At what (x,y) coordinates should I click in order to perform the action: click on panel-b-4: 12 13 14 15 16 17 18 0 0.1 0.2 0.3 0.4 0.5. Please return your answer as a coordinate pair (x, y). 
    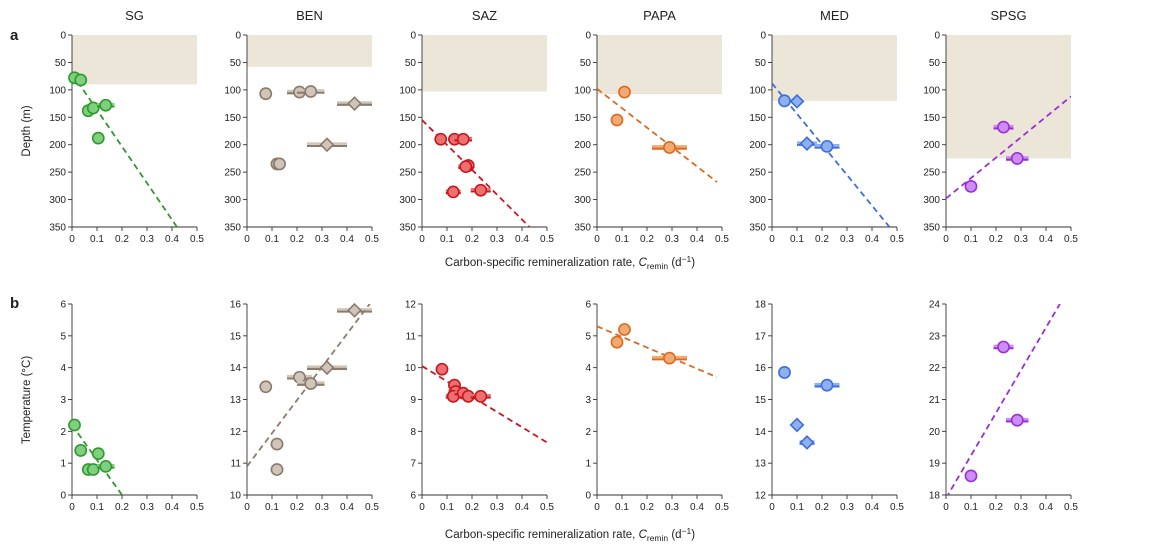
    Looking at the image, I should click on (830, 407).